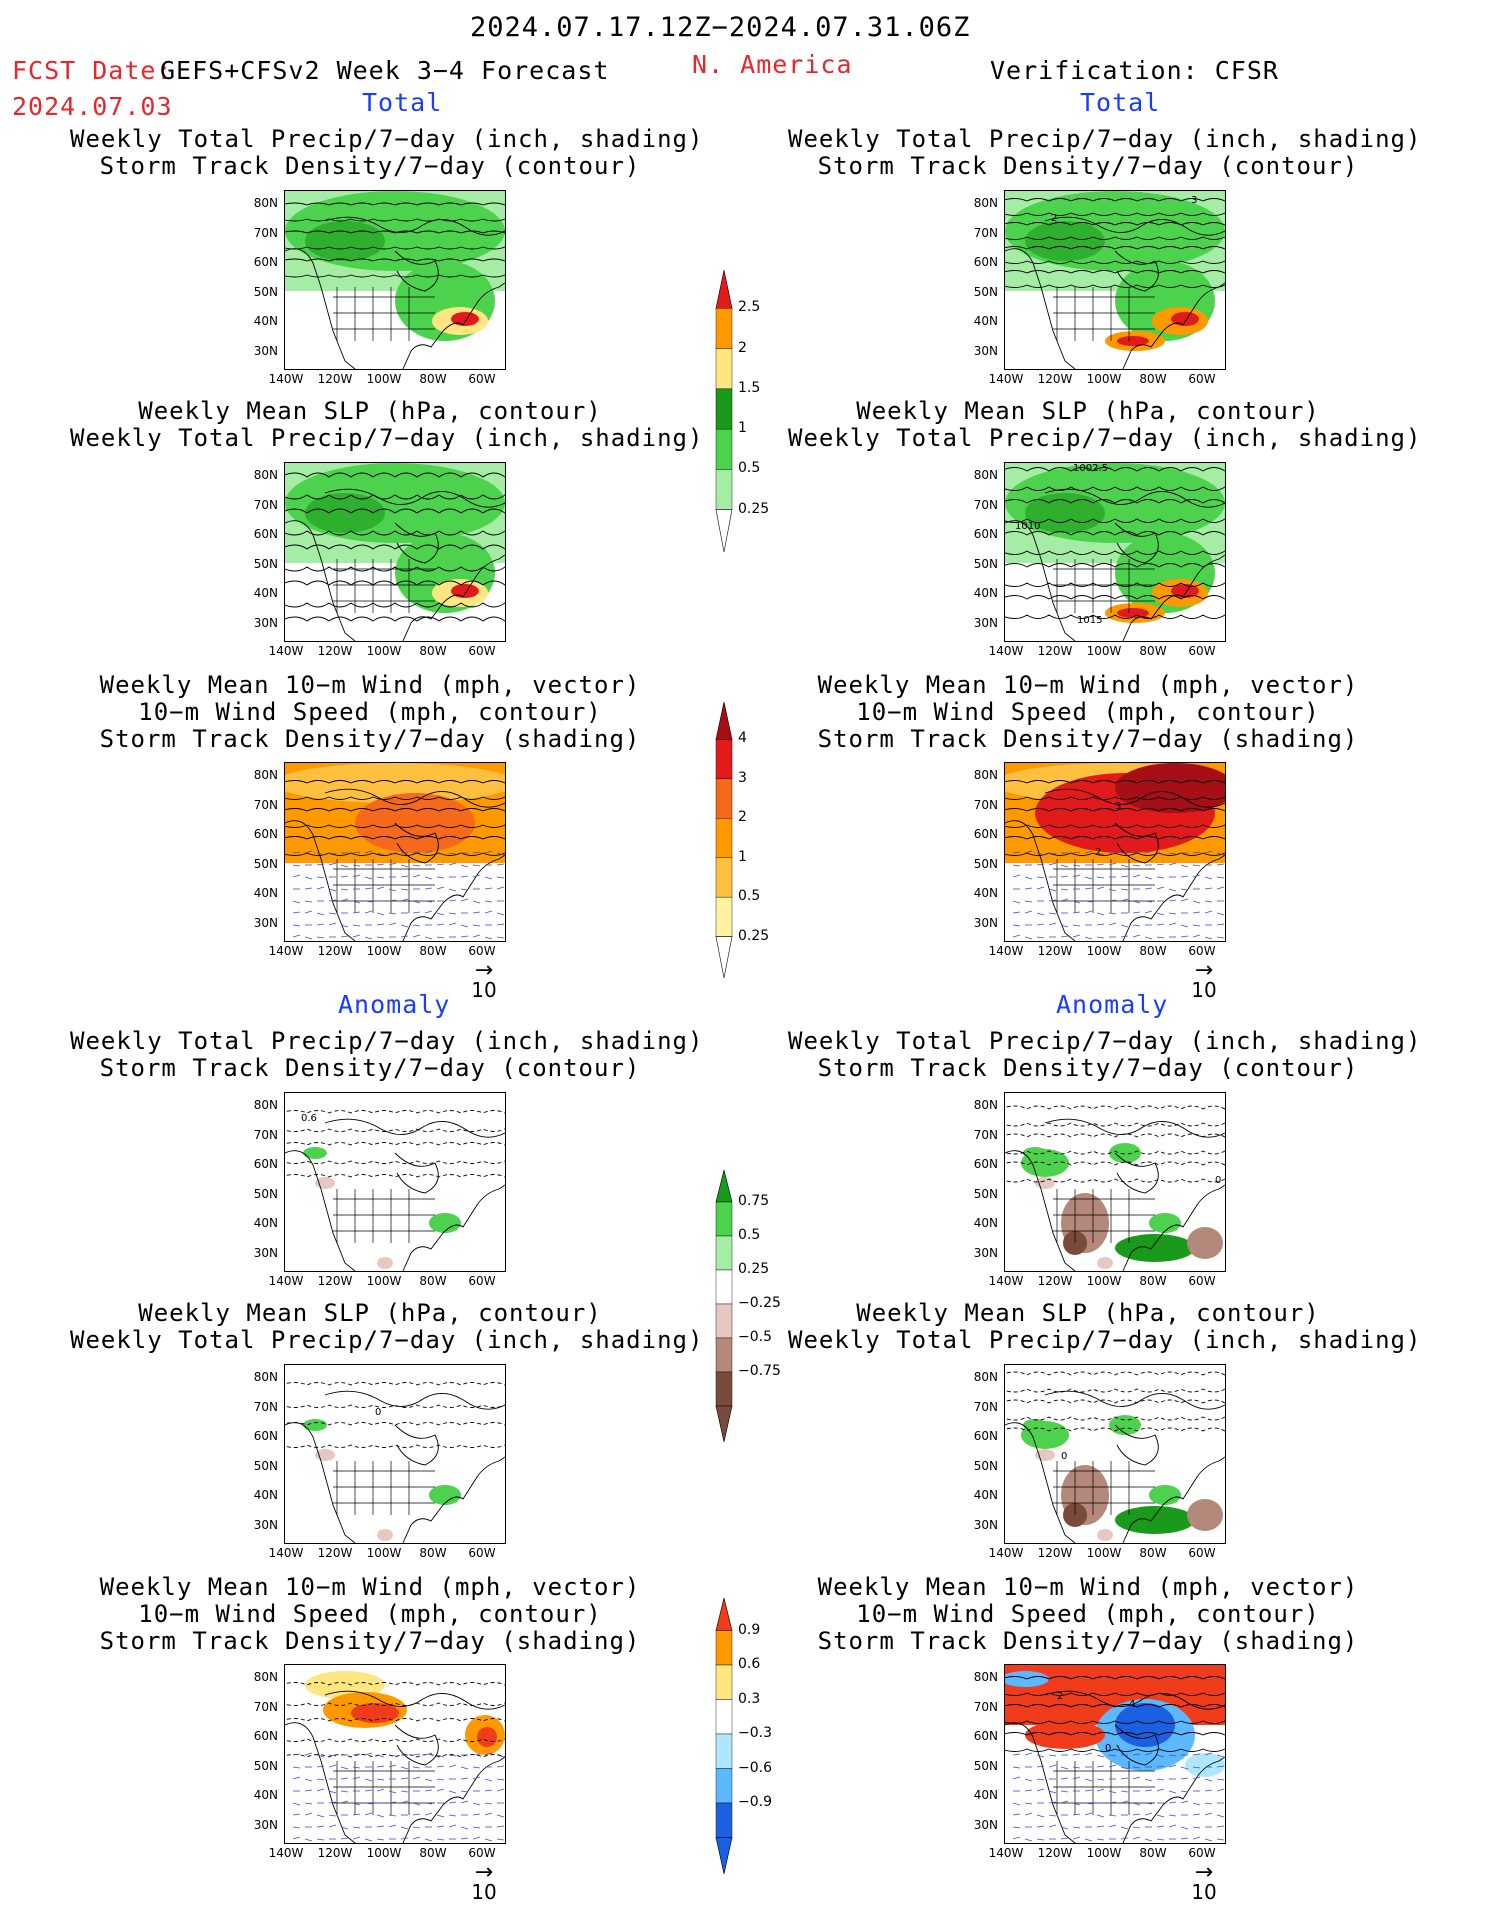 This screenshot has height=1925, width=1487. I want to click on longitude-tick: 80W, so click(1153, 651).